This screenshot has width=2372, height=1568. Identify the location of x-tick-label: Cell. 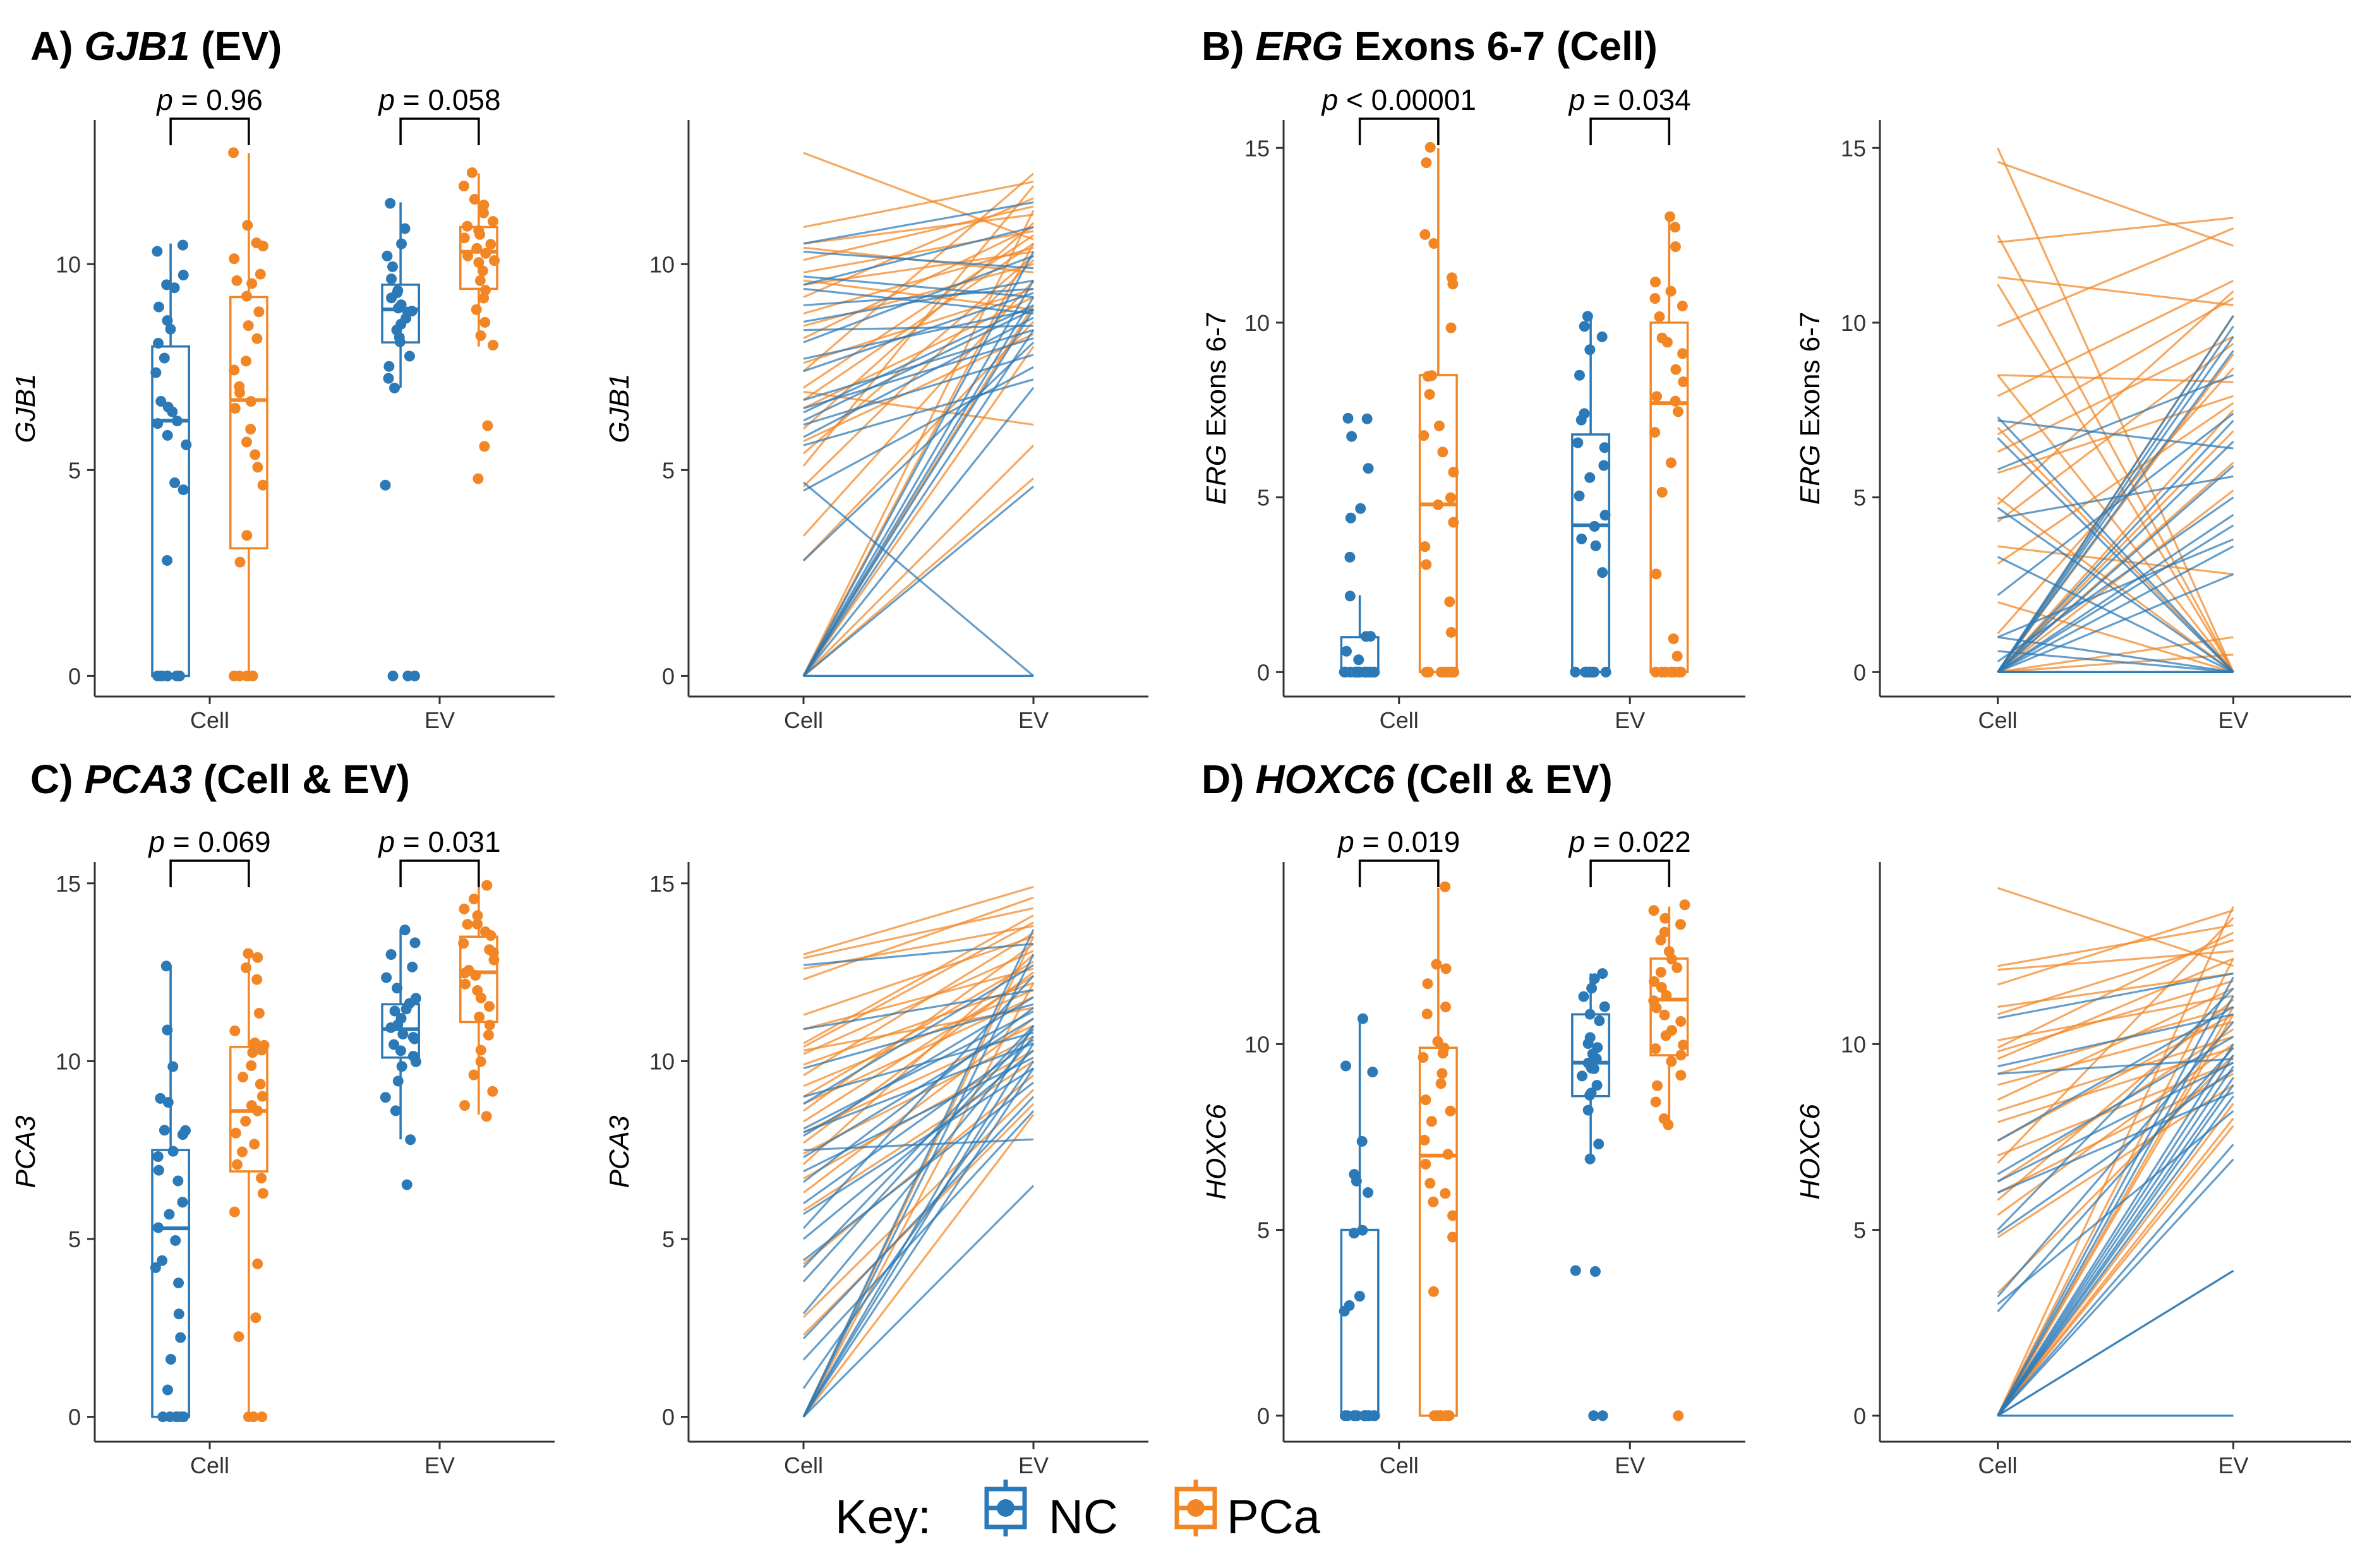
(803, 720).